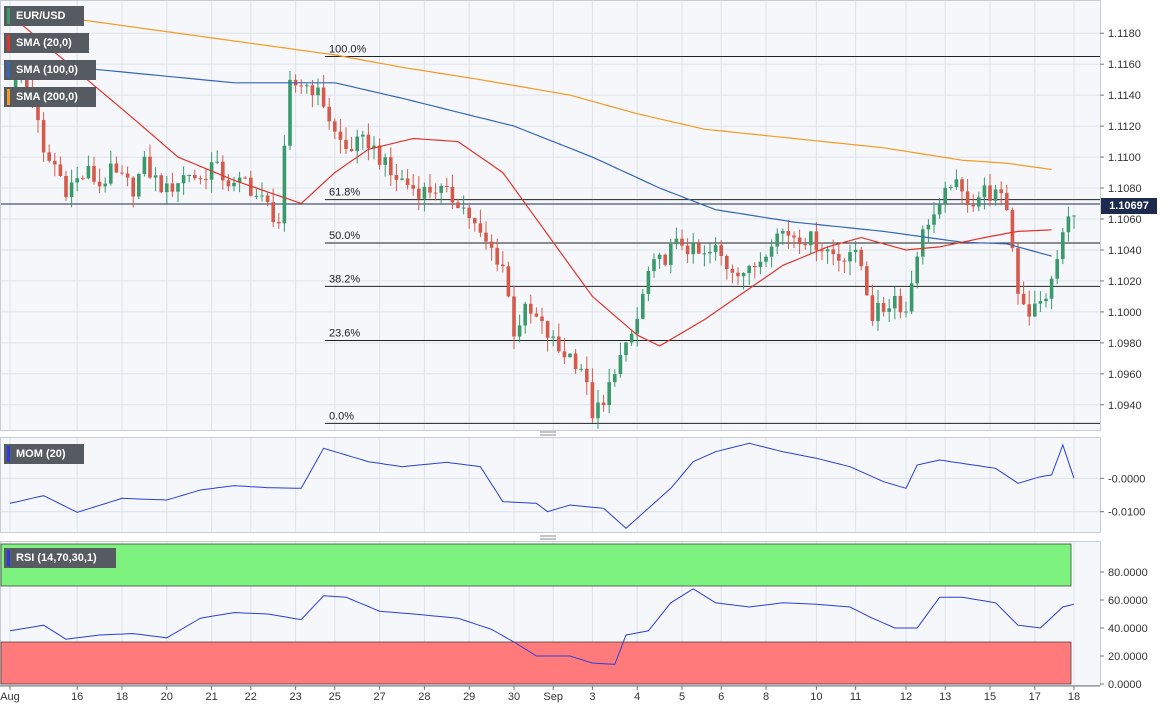  I want to click on fibonacci-label: 61.8%, so click(344, 193).